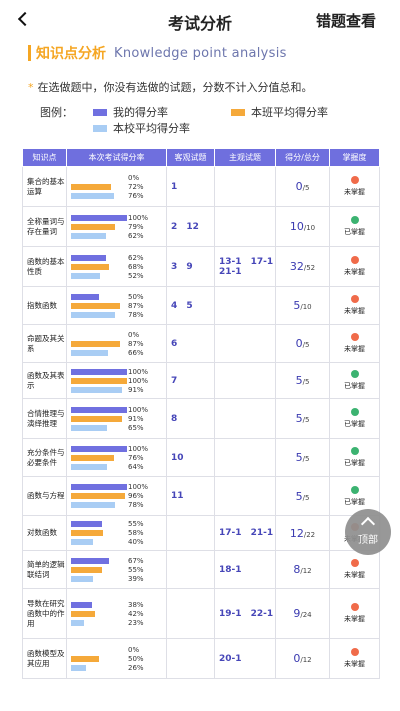  Describe the element at coordinates (44, 186) in the screenshot. I see `knowledge-point-name: 集合的基本运算` at that location.